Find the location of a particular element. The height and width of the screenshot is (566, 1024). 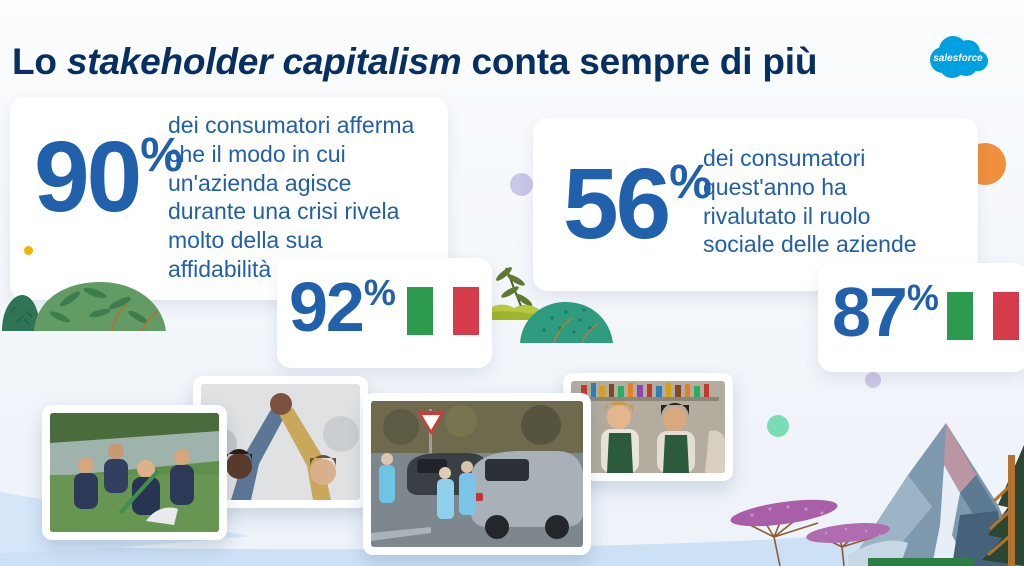

small-lavender-dot-decor is located at coordinates (873, 380).